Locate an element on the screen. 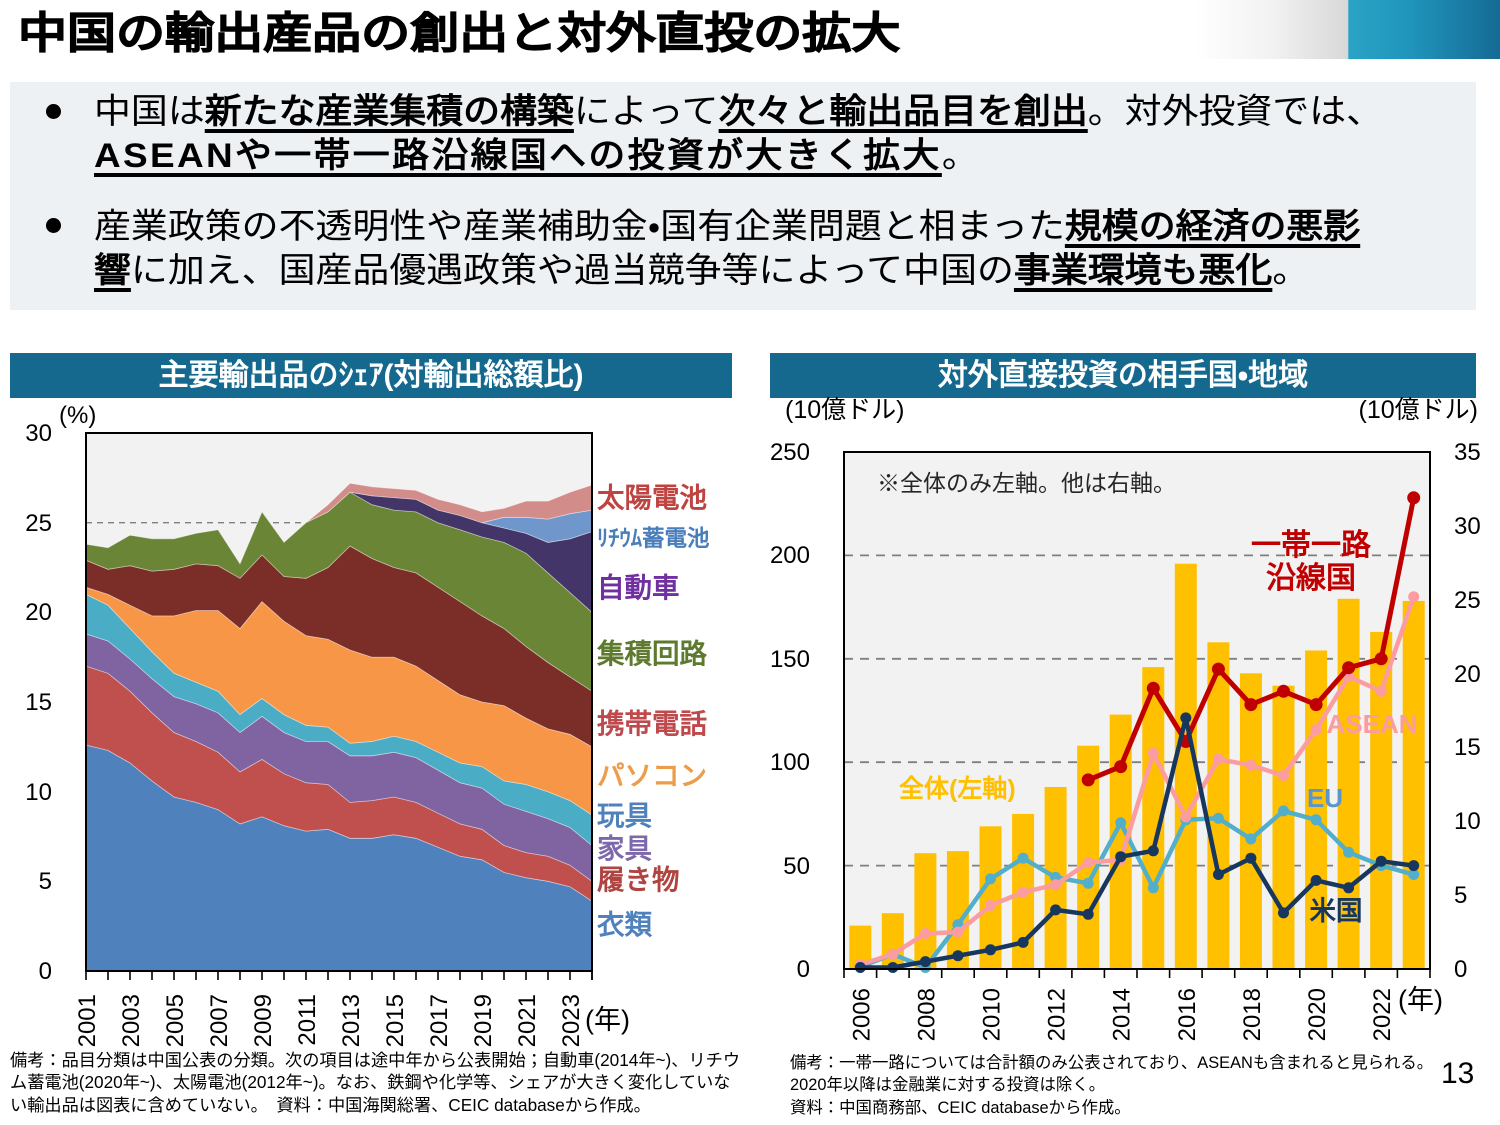  svg-text: 2021 is located at coordinates (527, 1020).